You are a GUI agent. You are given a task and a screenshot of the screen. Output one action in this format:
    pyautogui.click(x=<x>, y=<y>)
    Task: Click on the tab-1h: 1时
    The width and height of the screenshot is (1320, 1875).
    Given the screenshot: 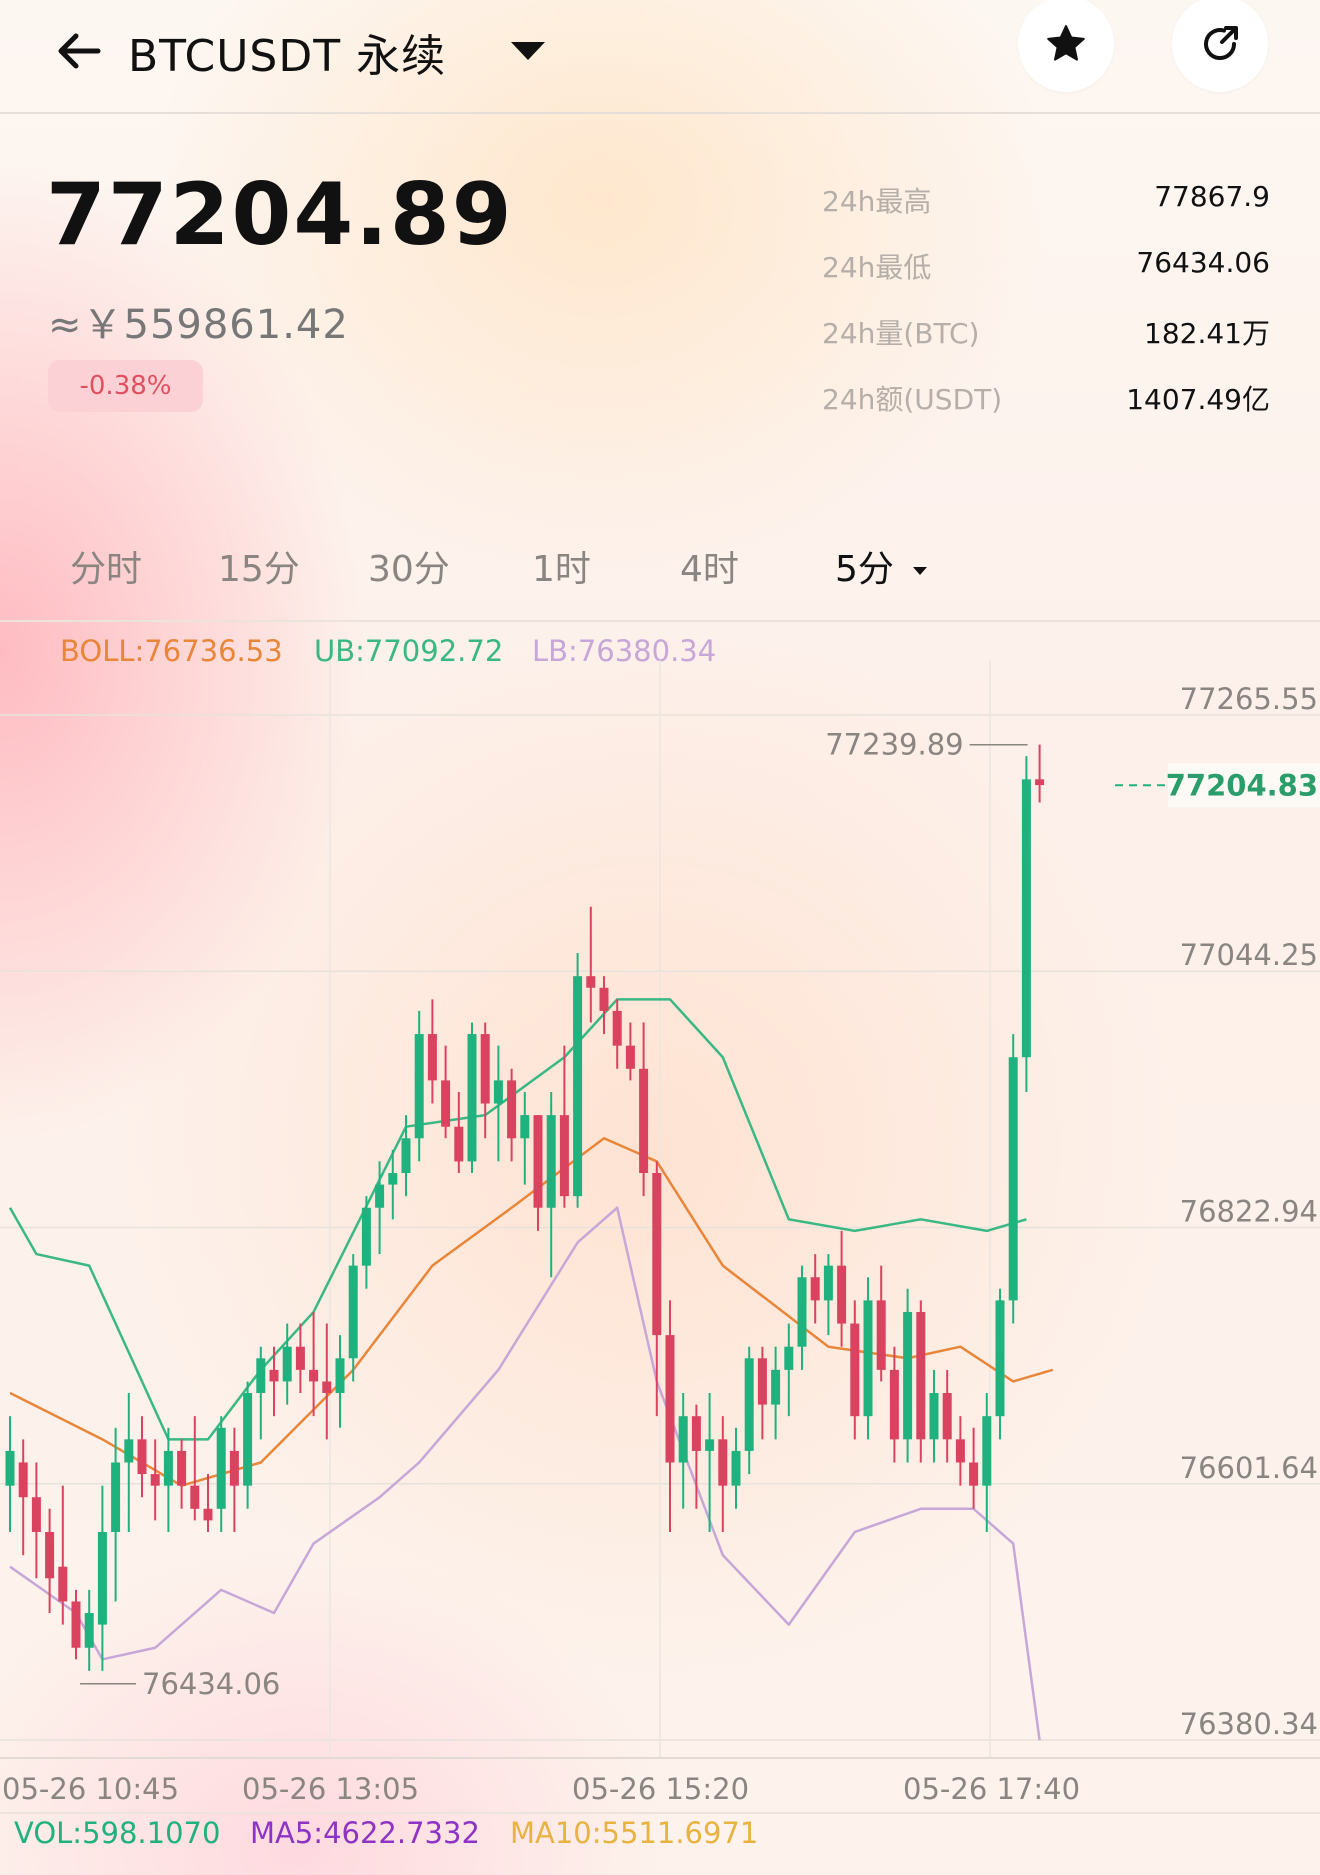 What is the action you would take?
    pyautogui.click(x=561, y=569)
    